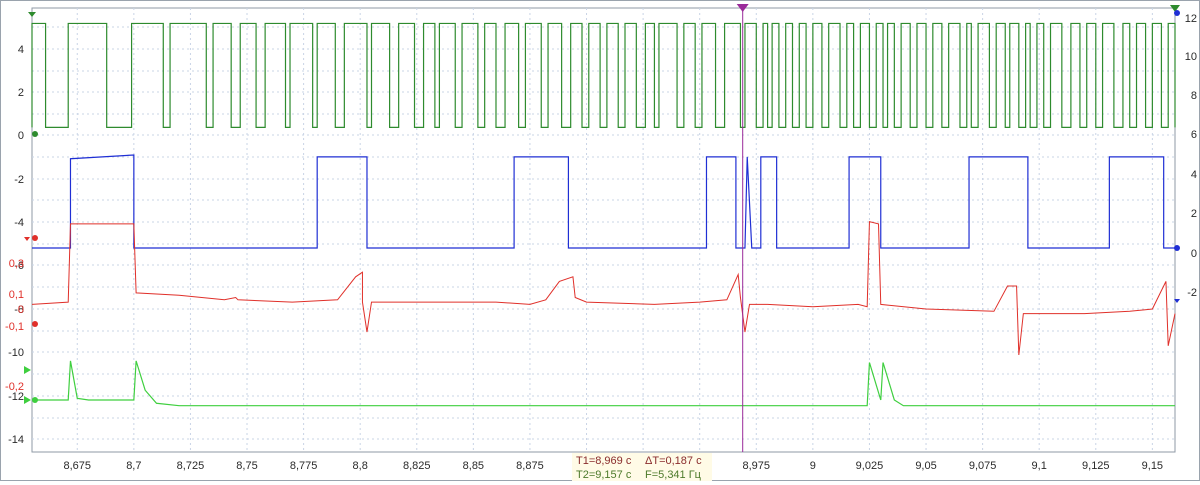  I want to click on left-red-tick-label: -0,2, so click(14, 387).